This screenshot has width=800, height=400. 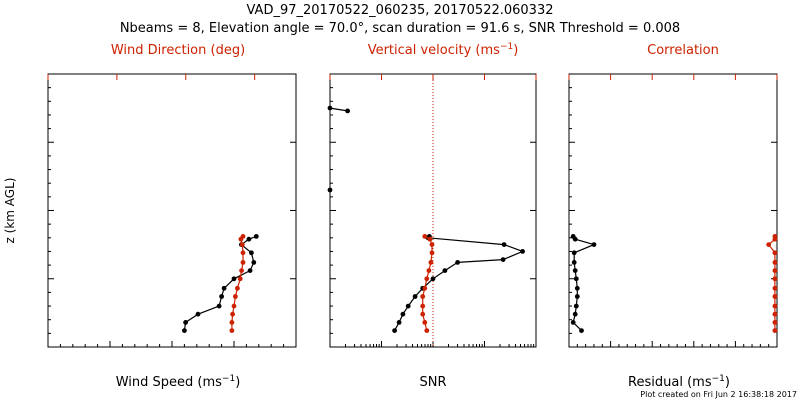 What do you see at coordinates (169, 382) in the screenshot?
I see `x-axis-title-text: Wind Speed (ms` at bounding box center [169, 382].